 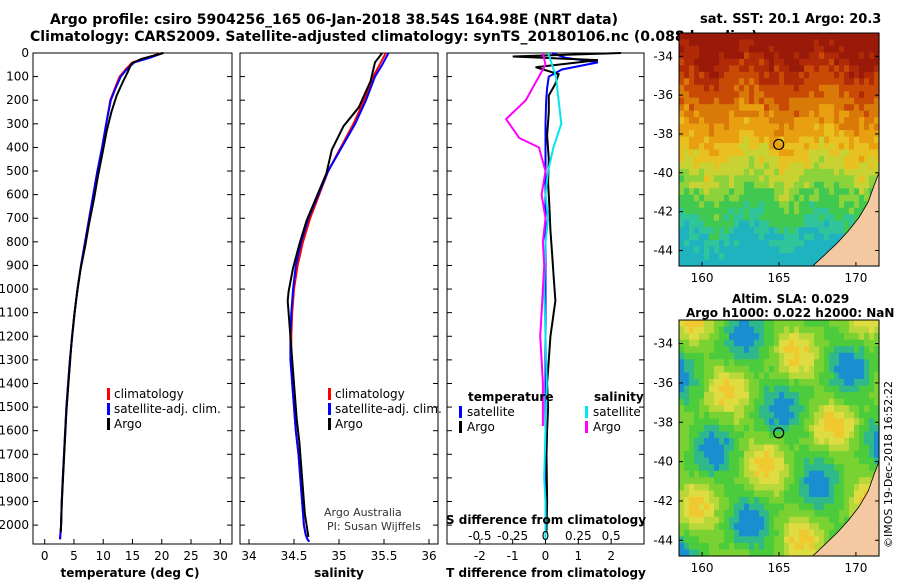 What do you see at coordinates (132, 556) in the screenshot?
I see `x-tick-label: 15` at bounding box center [132, 556].